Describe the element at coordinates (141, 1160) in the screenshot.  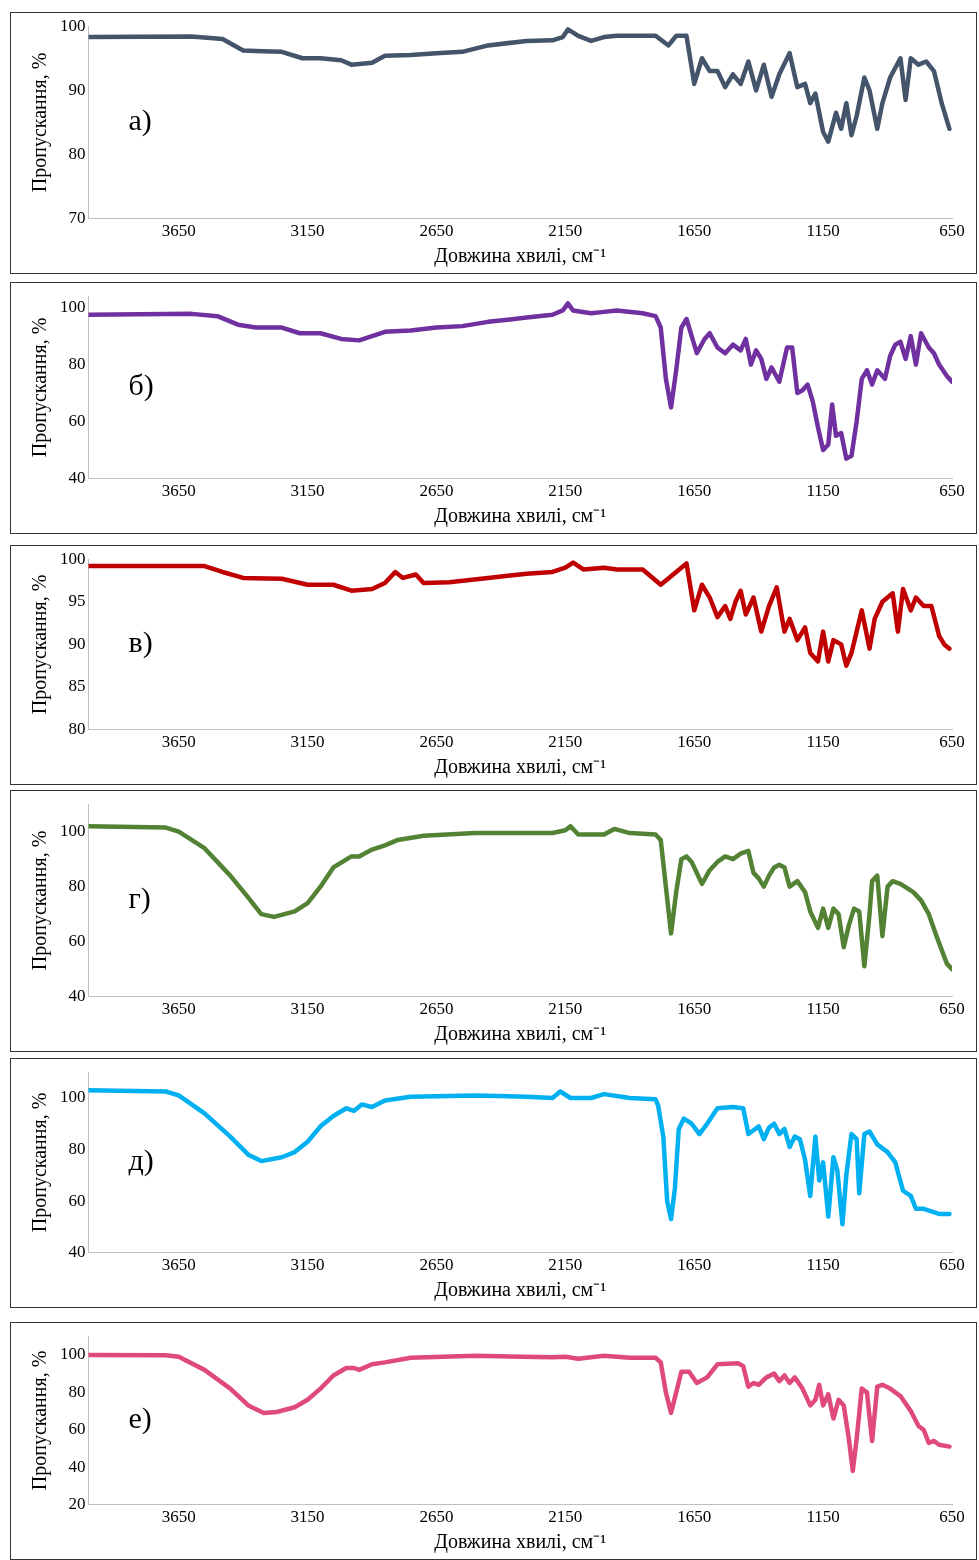
I see `annotation: д)` at that location.